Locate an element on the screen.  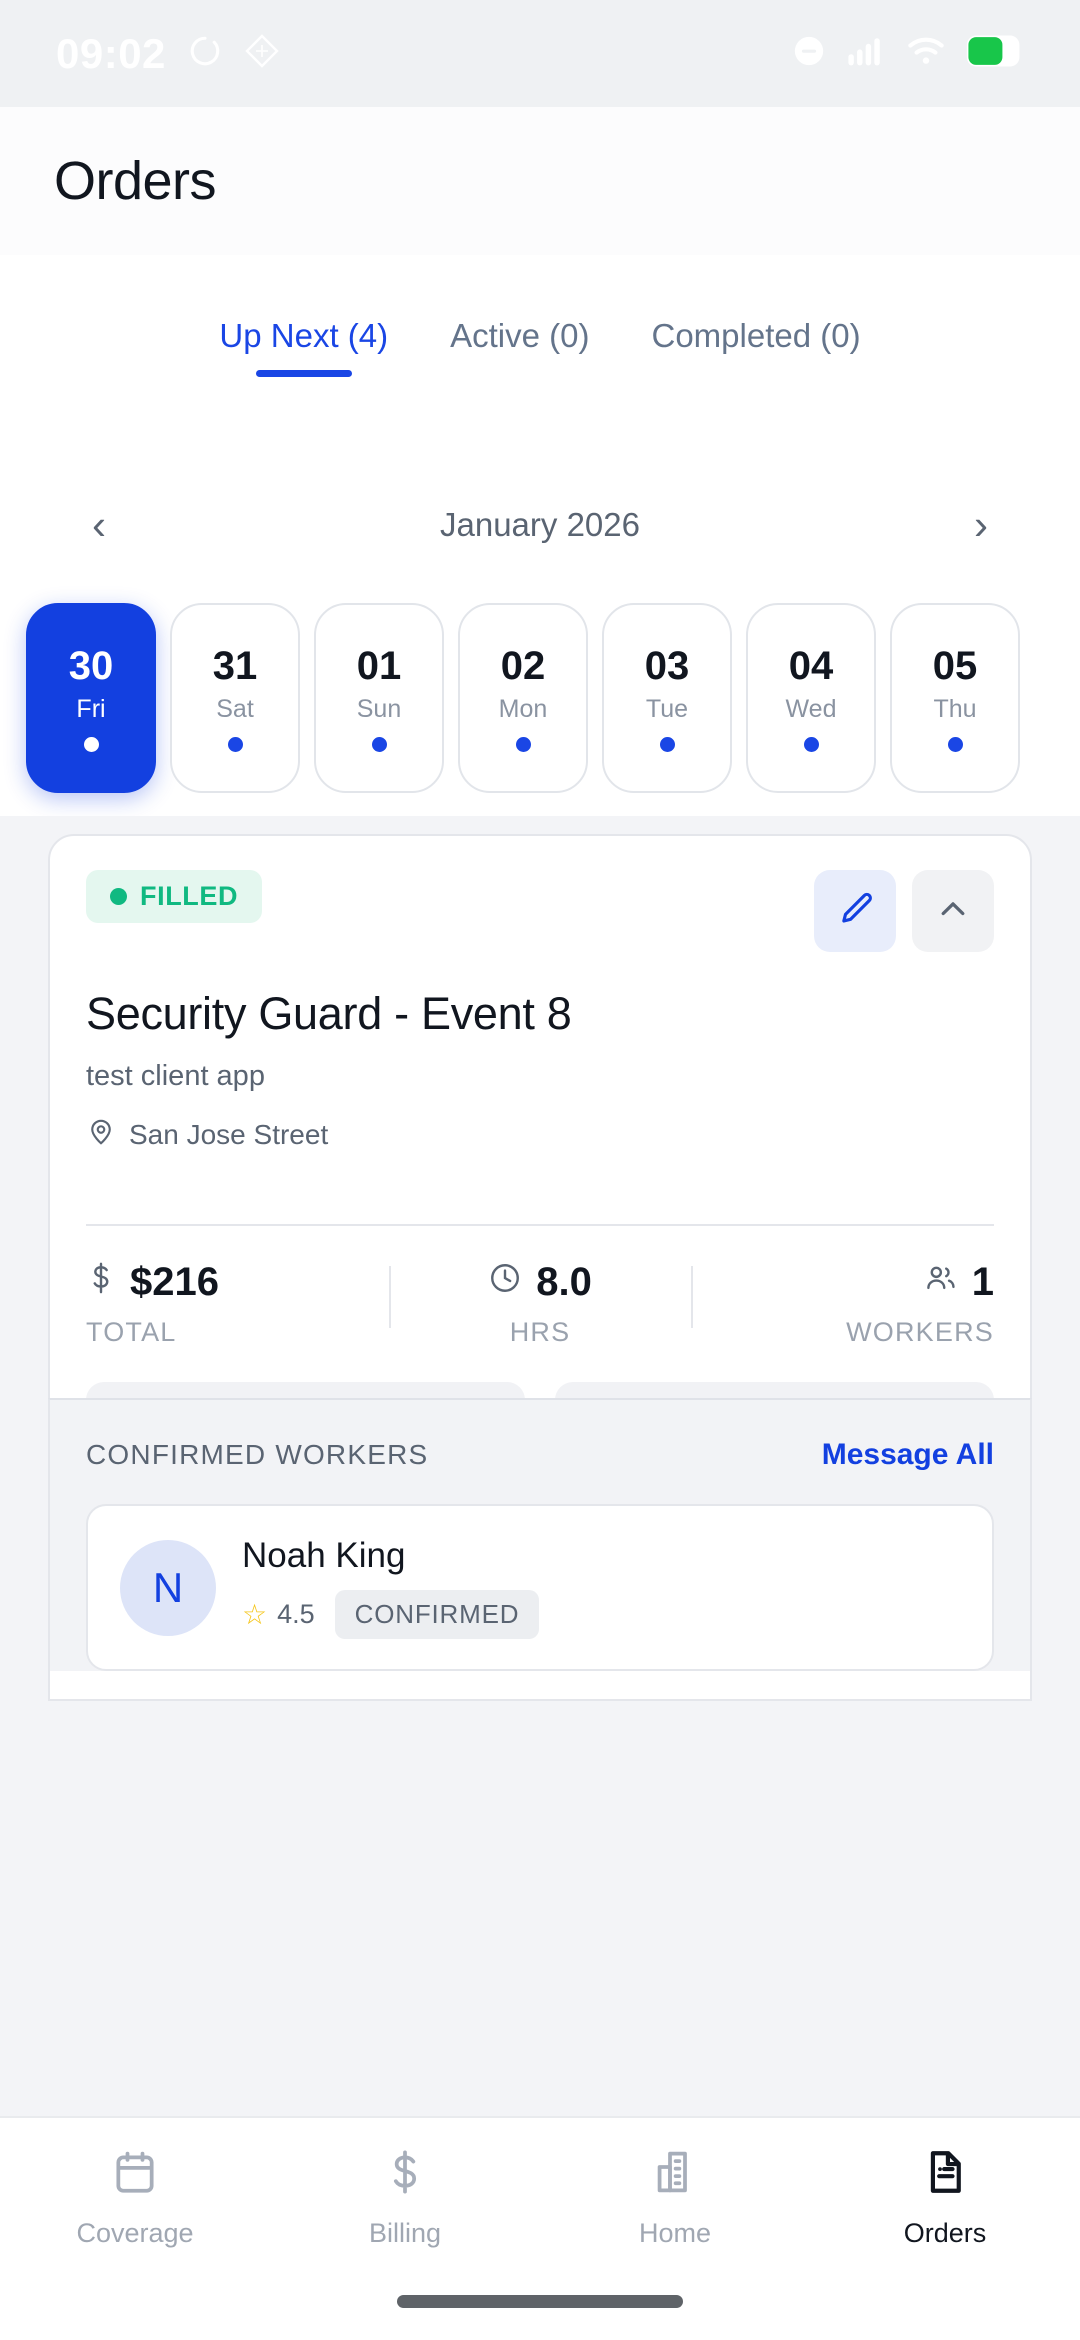
date-weekday: Wed is located at coordinates (811, 709).